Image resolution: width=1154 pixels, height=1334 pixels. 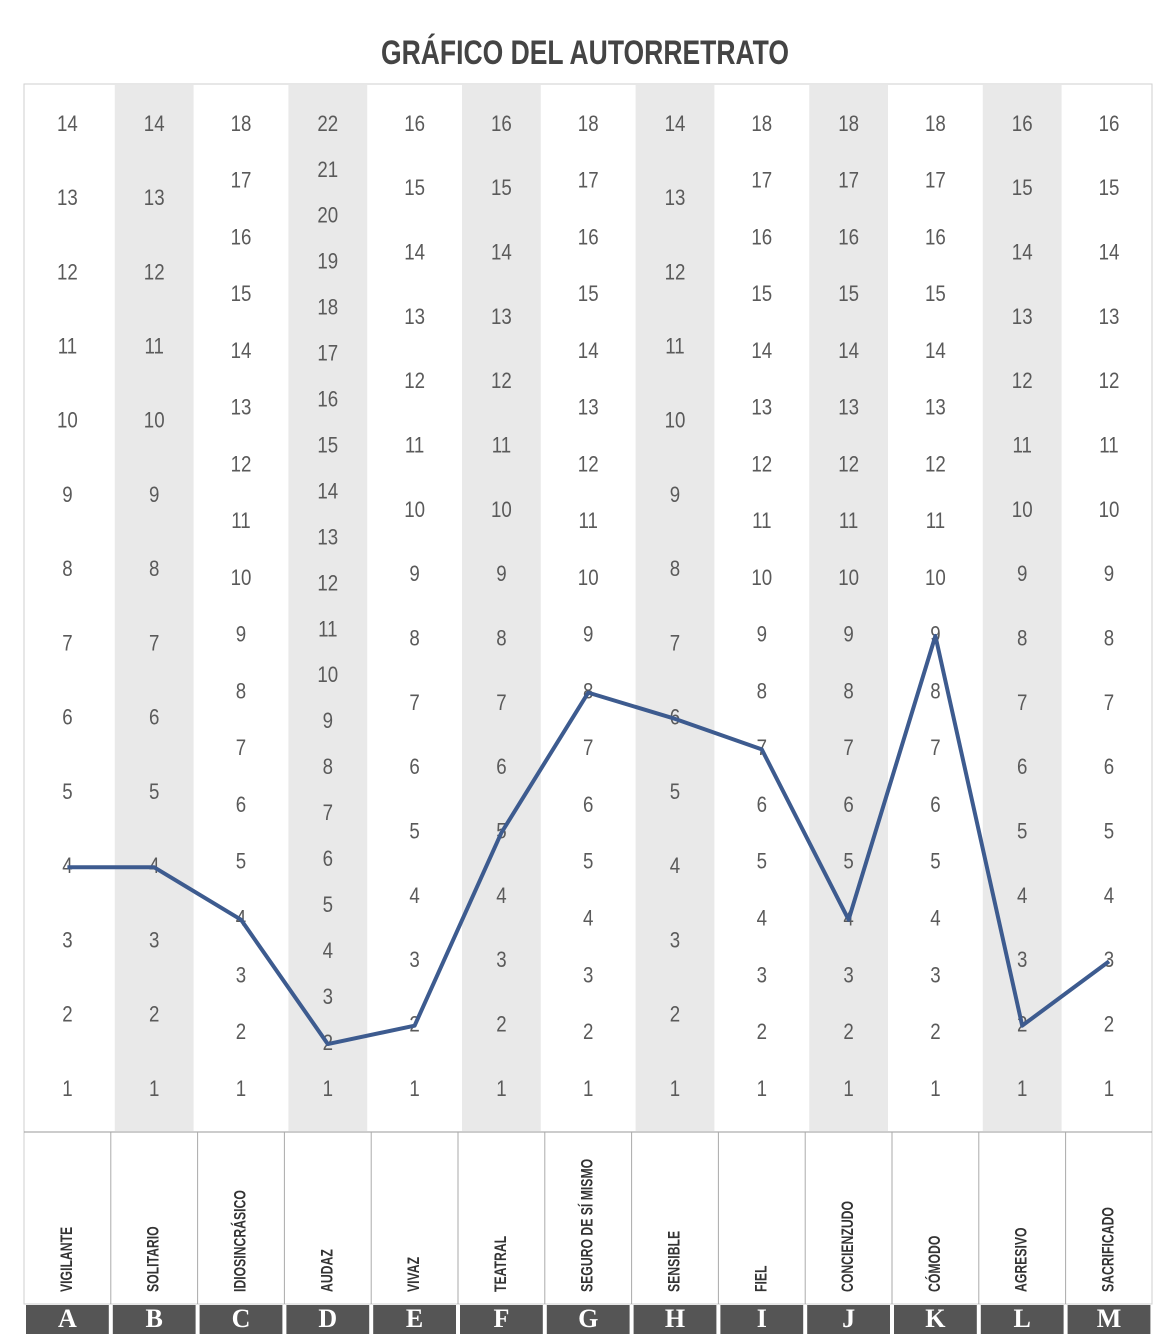 I want to click on column-letter: F, so click(x=501, y=1318).